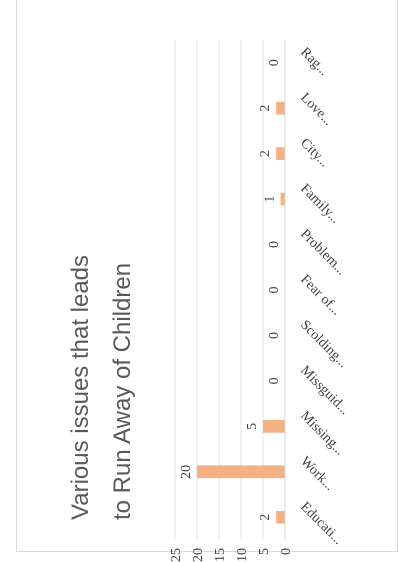 Image resolution: width=399 pixels, height=562 pixels. I want to click on y-tick-label: 25, so click(176, 555).